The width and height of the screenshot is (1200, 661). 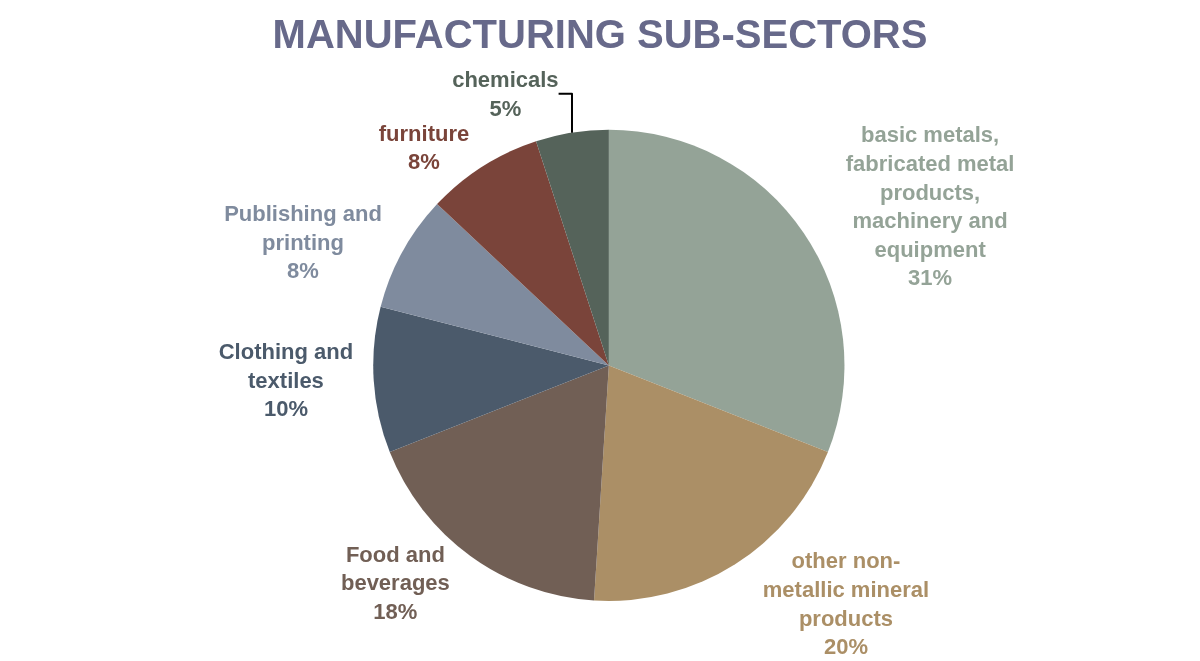 What do you see at coordinates (285, 409) in the screenshot?
I see `data-label: 10%` at bounding box center [285, 409].